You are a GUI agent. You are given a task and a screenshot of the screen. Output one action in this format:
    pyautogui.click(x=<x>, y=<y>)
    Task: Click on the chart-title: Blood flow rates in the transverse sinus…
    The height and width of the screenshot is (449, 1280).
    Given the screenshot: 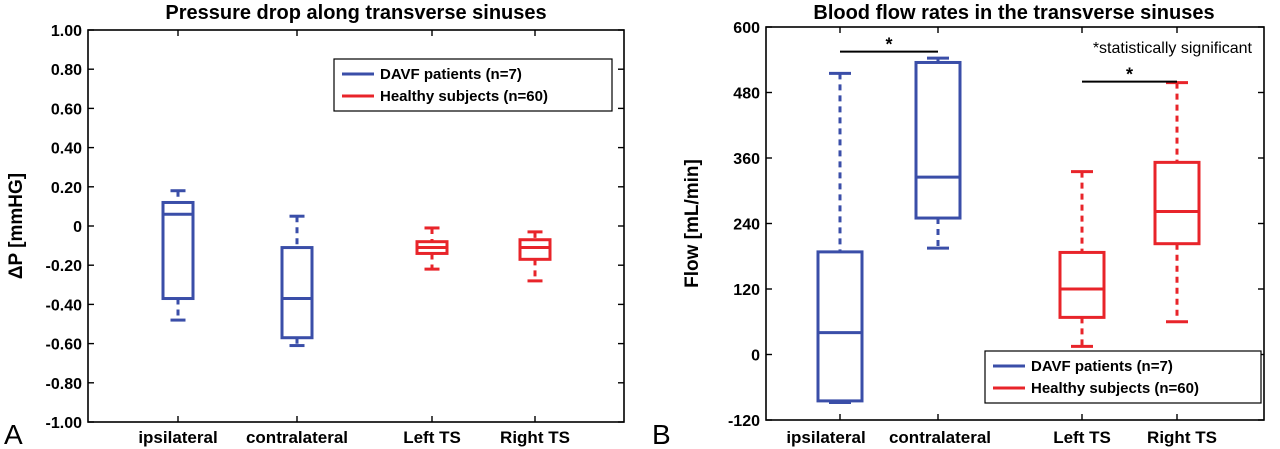 What is the action you would take?
    pyautogui.click(x=1013, y=13)
    